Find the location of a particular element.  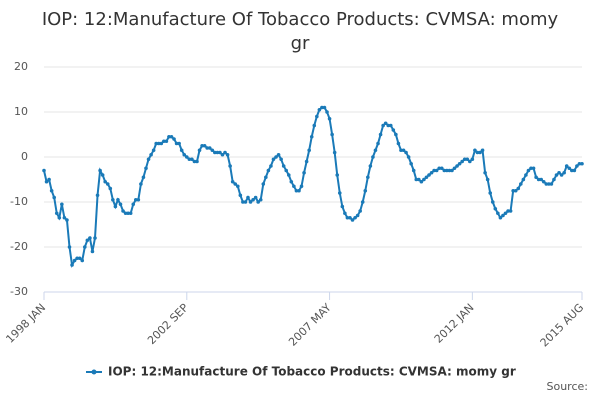

x-tick-label: 2015 AUG is located at coordinates (562, 325).